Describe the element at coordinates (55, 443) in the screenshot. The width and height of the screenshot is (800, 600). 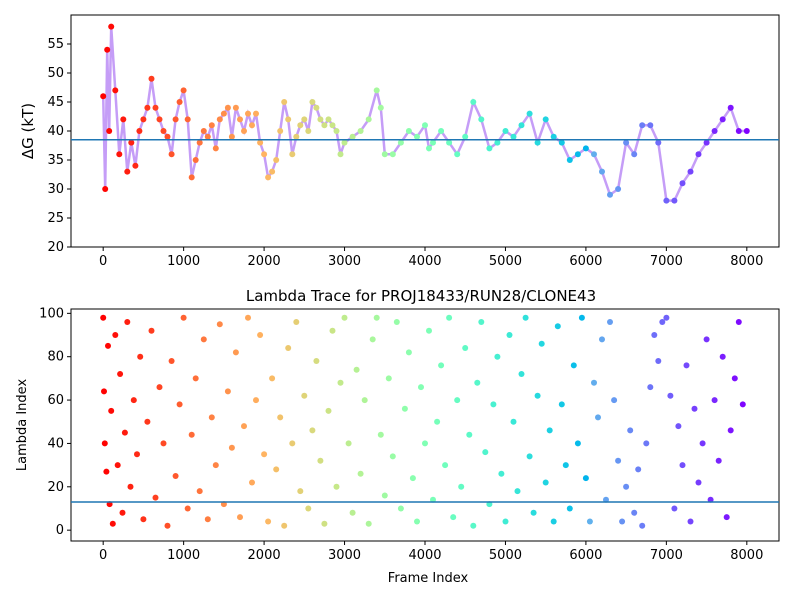
I see `y-tick-label: 40` at that location.